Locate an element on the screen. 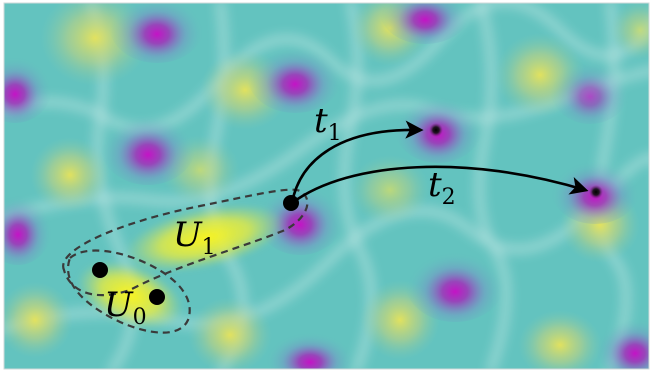 The width and height of the screenshot is (653, 373). label-u1: U1 is located at coordinates (194, 237).